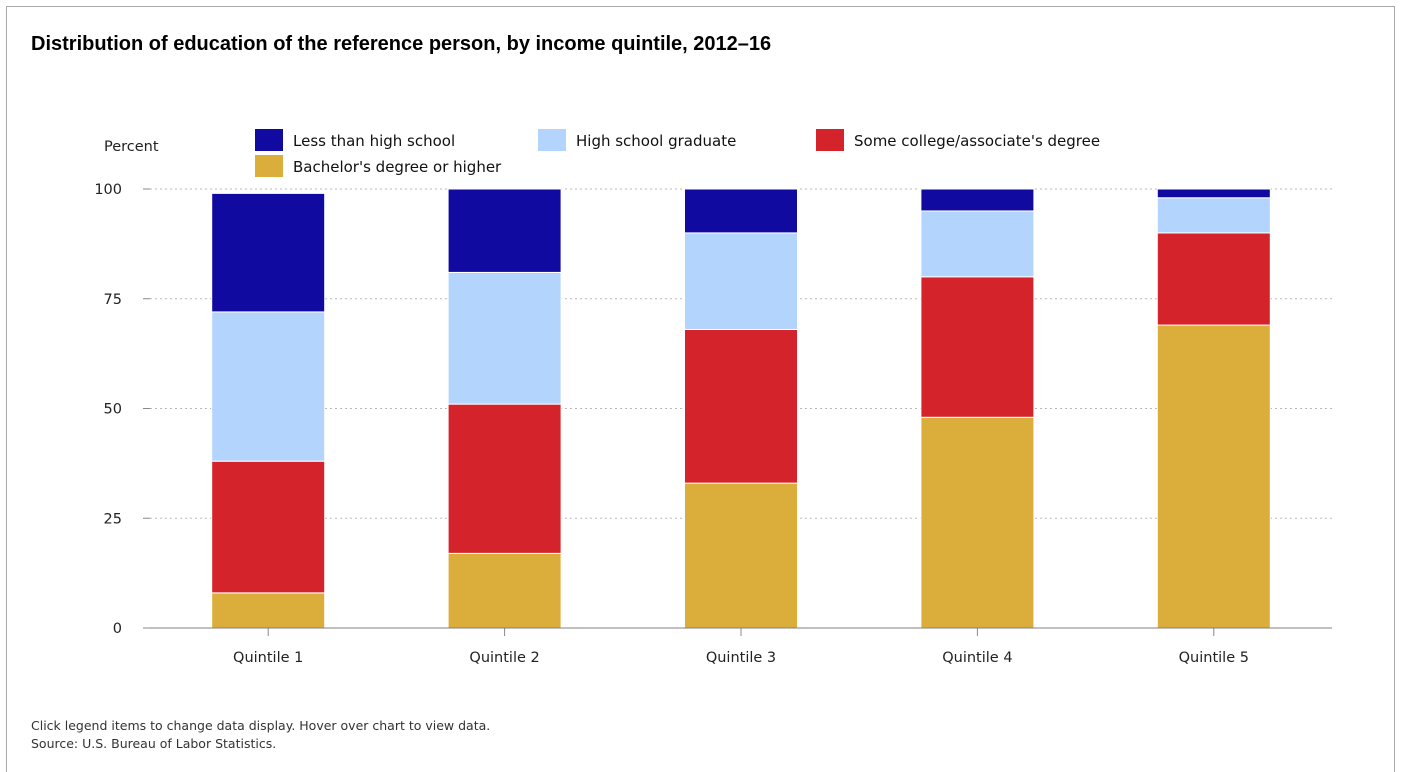  I want to click on legend-item: Bachelor's degree or higher, so click(378, 166).